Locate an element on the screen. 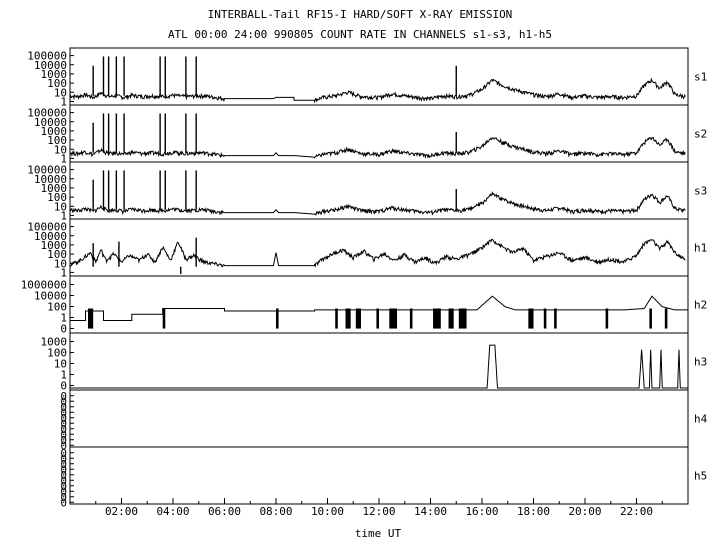  x-tick-label: 10:00 is located at coordinates (327, 511).